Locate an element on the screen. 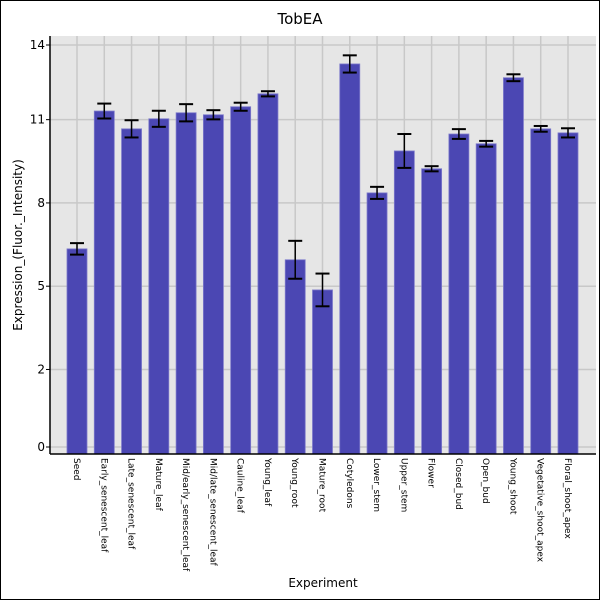 The width and height of the screenshot is (600, 600). chart-title: TobEA is located at coordinates (300, 19).